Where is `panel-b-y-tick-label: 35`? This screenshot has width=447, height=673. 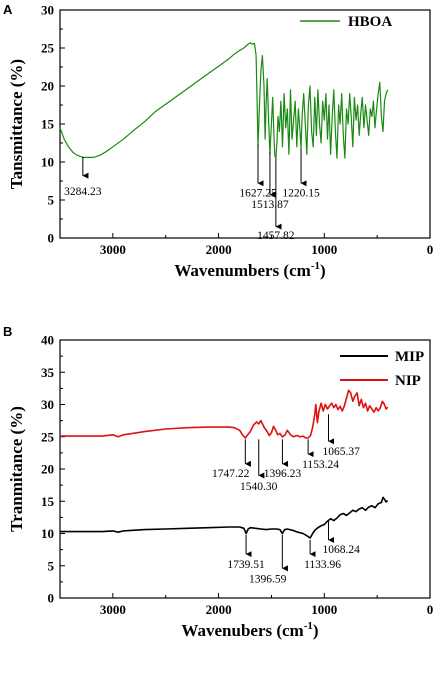
panel-b-y-tick-label: 35 is located at coordinates (48, 372).